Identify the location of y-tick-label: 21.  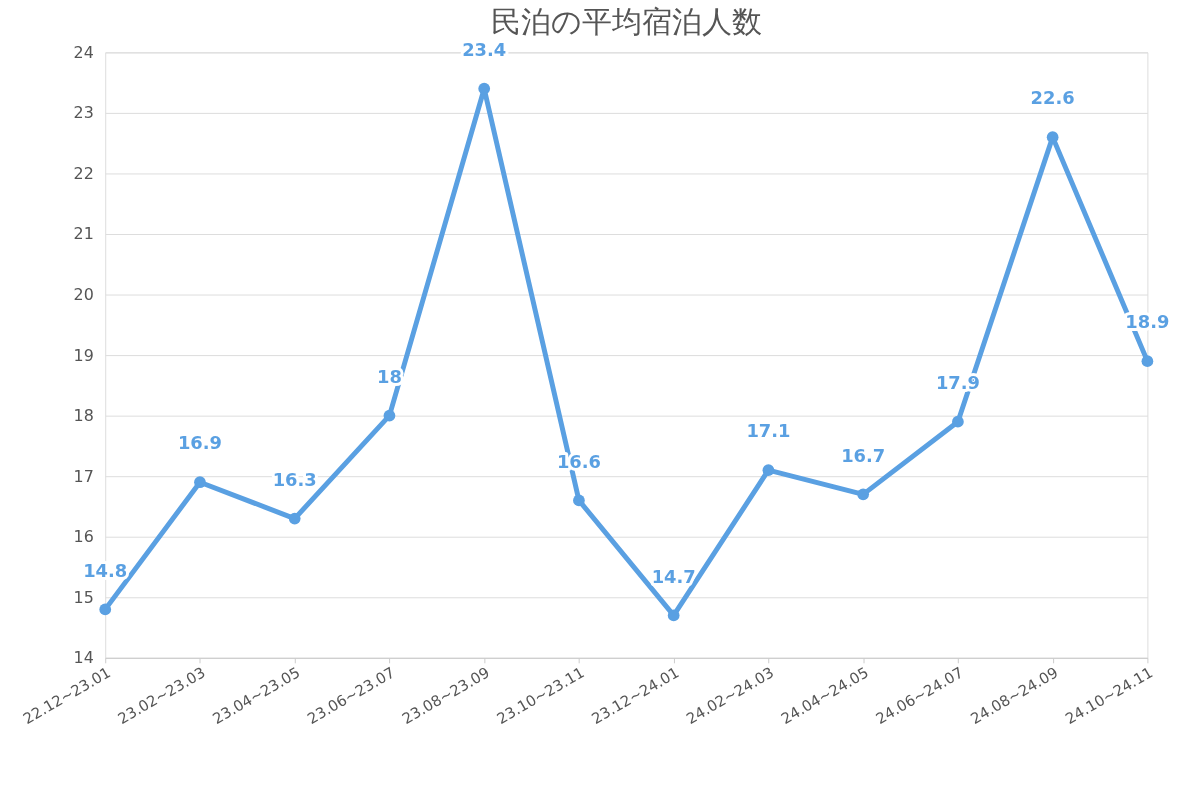
(83, 234).